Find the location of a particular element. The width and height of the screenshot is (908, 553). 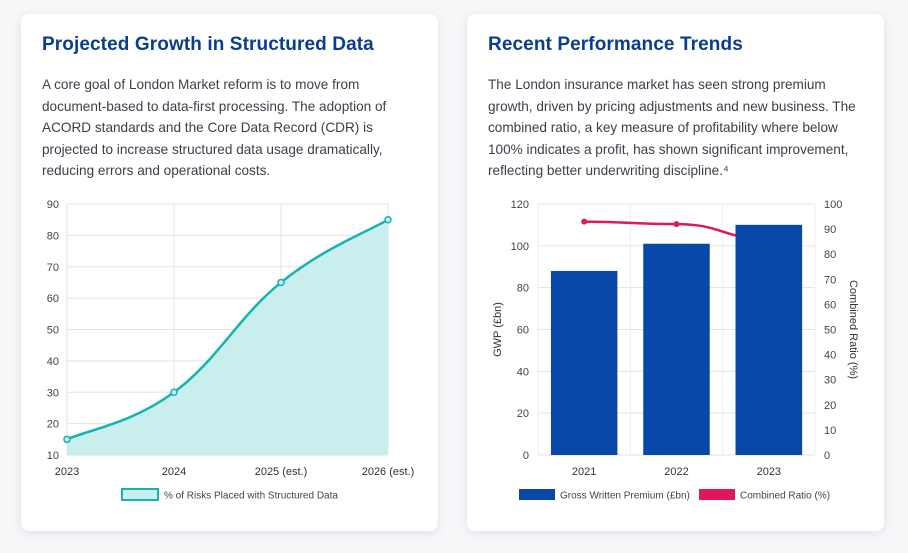

y-right-tick-label: 30 is located at coordinates (830, 381).